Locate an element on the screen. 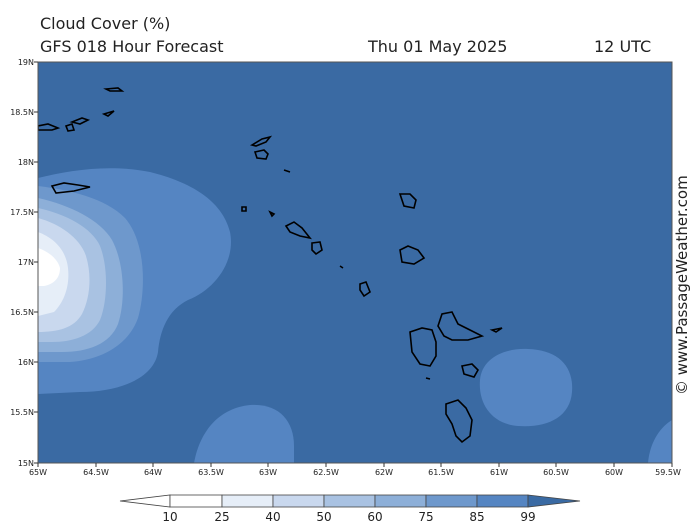 This screenshot has height=525, width=700. colorbar-high-arrow is located at coordinates (554, 501).